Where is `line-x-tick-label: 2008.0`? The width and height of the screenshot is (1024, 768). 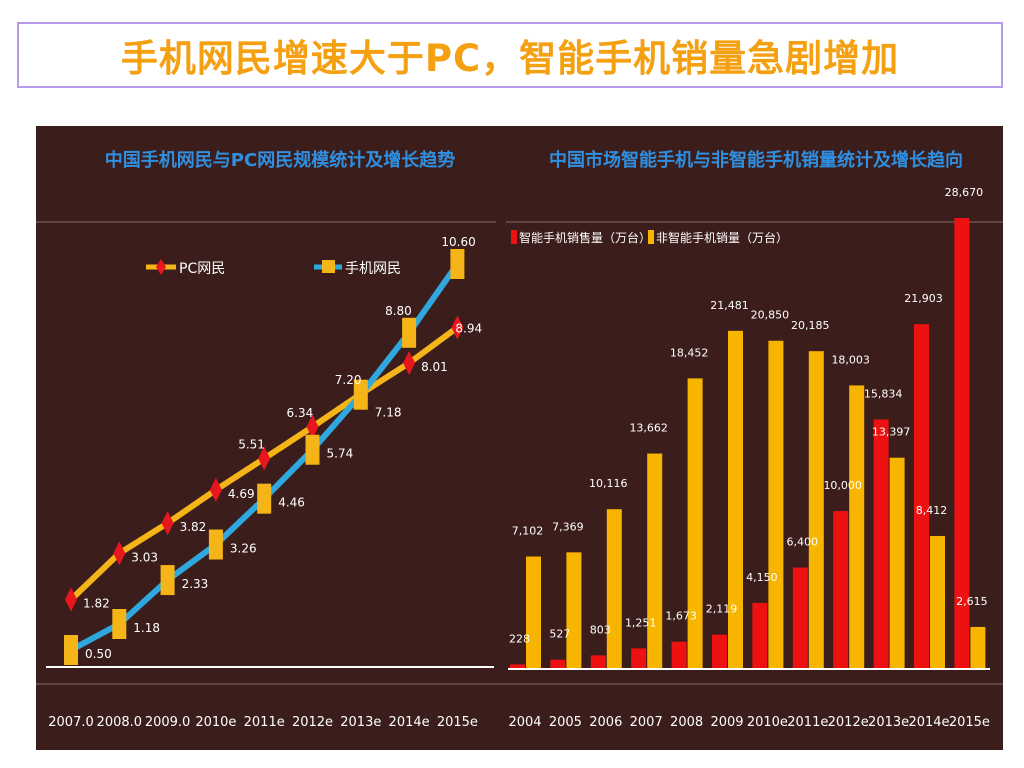
line-x-tick-label: 2008.0 is located at coordinates (120, 722).